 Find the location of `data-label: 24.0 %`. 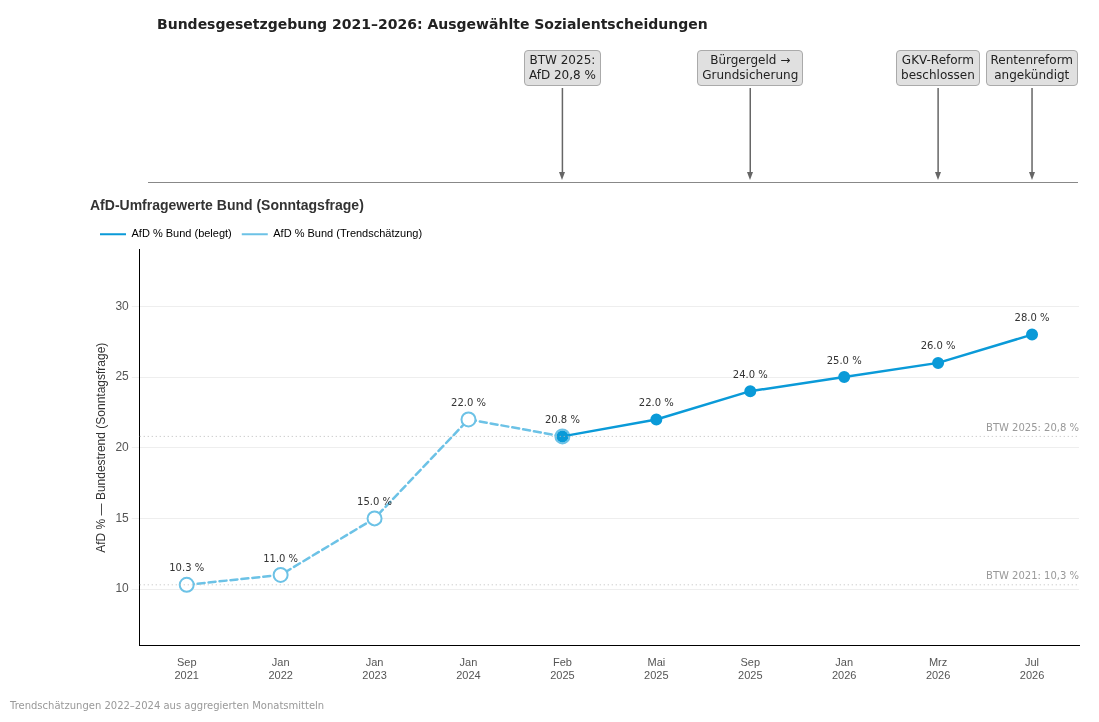

data-label: 24.0 % is located at coordinates (750, 374).